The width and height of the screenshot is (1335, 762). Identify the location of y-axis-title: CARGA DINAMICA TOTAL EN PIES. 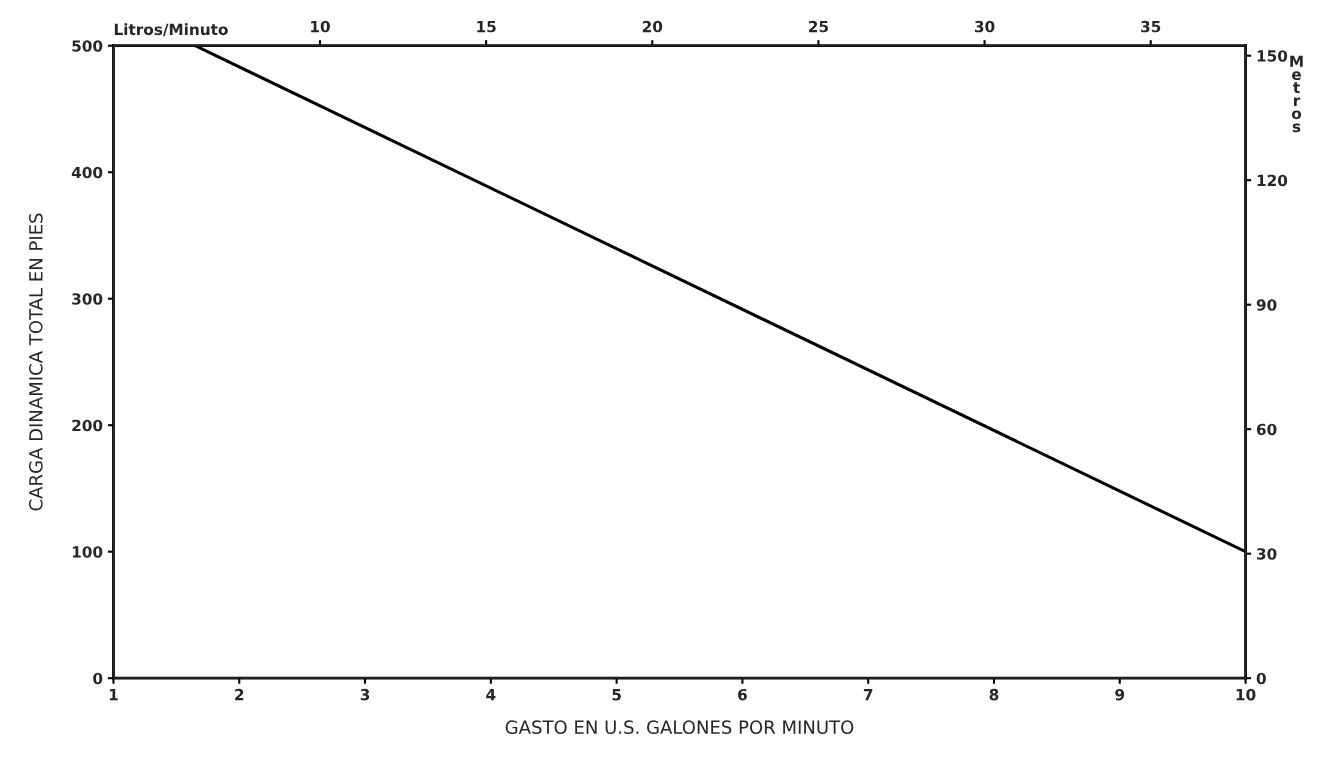
(36, 362).